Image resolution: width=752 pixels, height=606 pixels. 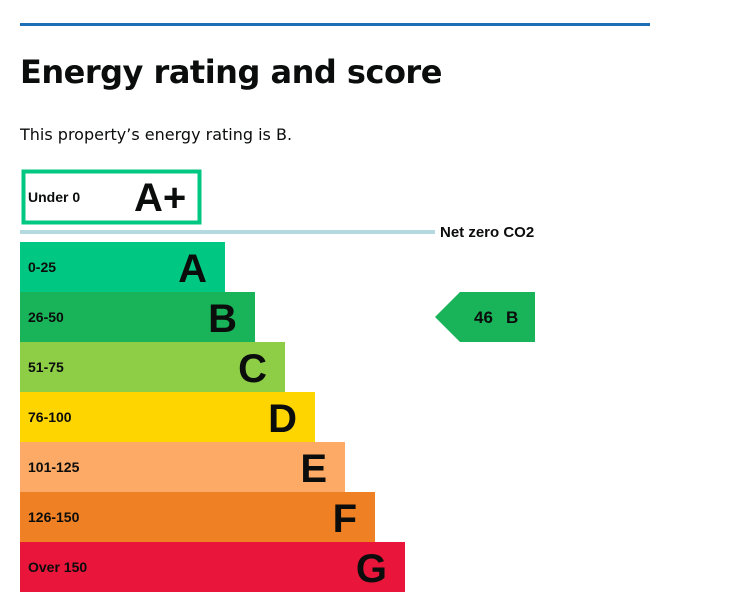 What do you see at coordinates (54, 197) in the screenshot?
I see `a-plus-band-range: Under 0` at bounding box center [54, 197].